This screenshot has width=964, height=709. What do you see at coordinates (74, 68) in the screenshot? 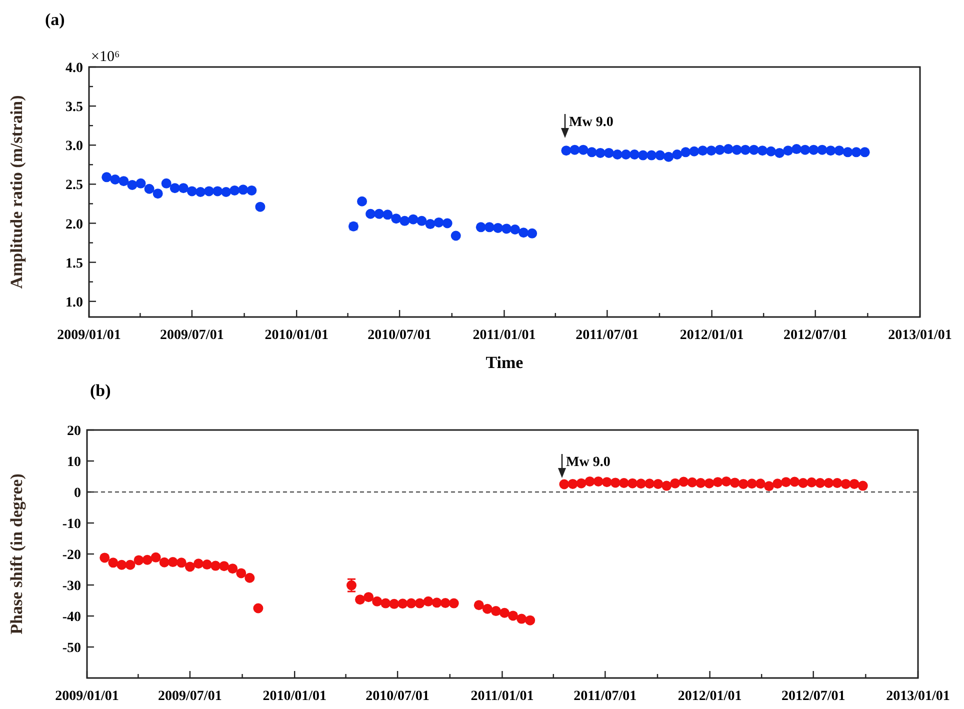
I see `y-tick-label: 4.0` at bounding box center [74, 68].